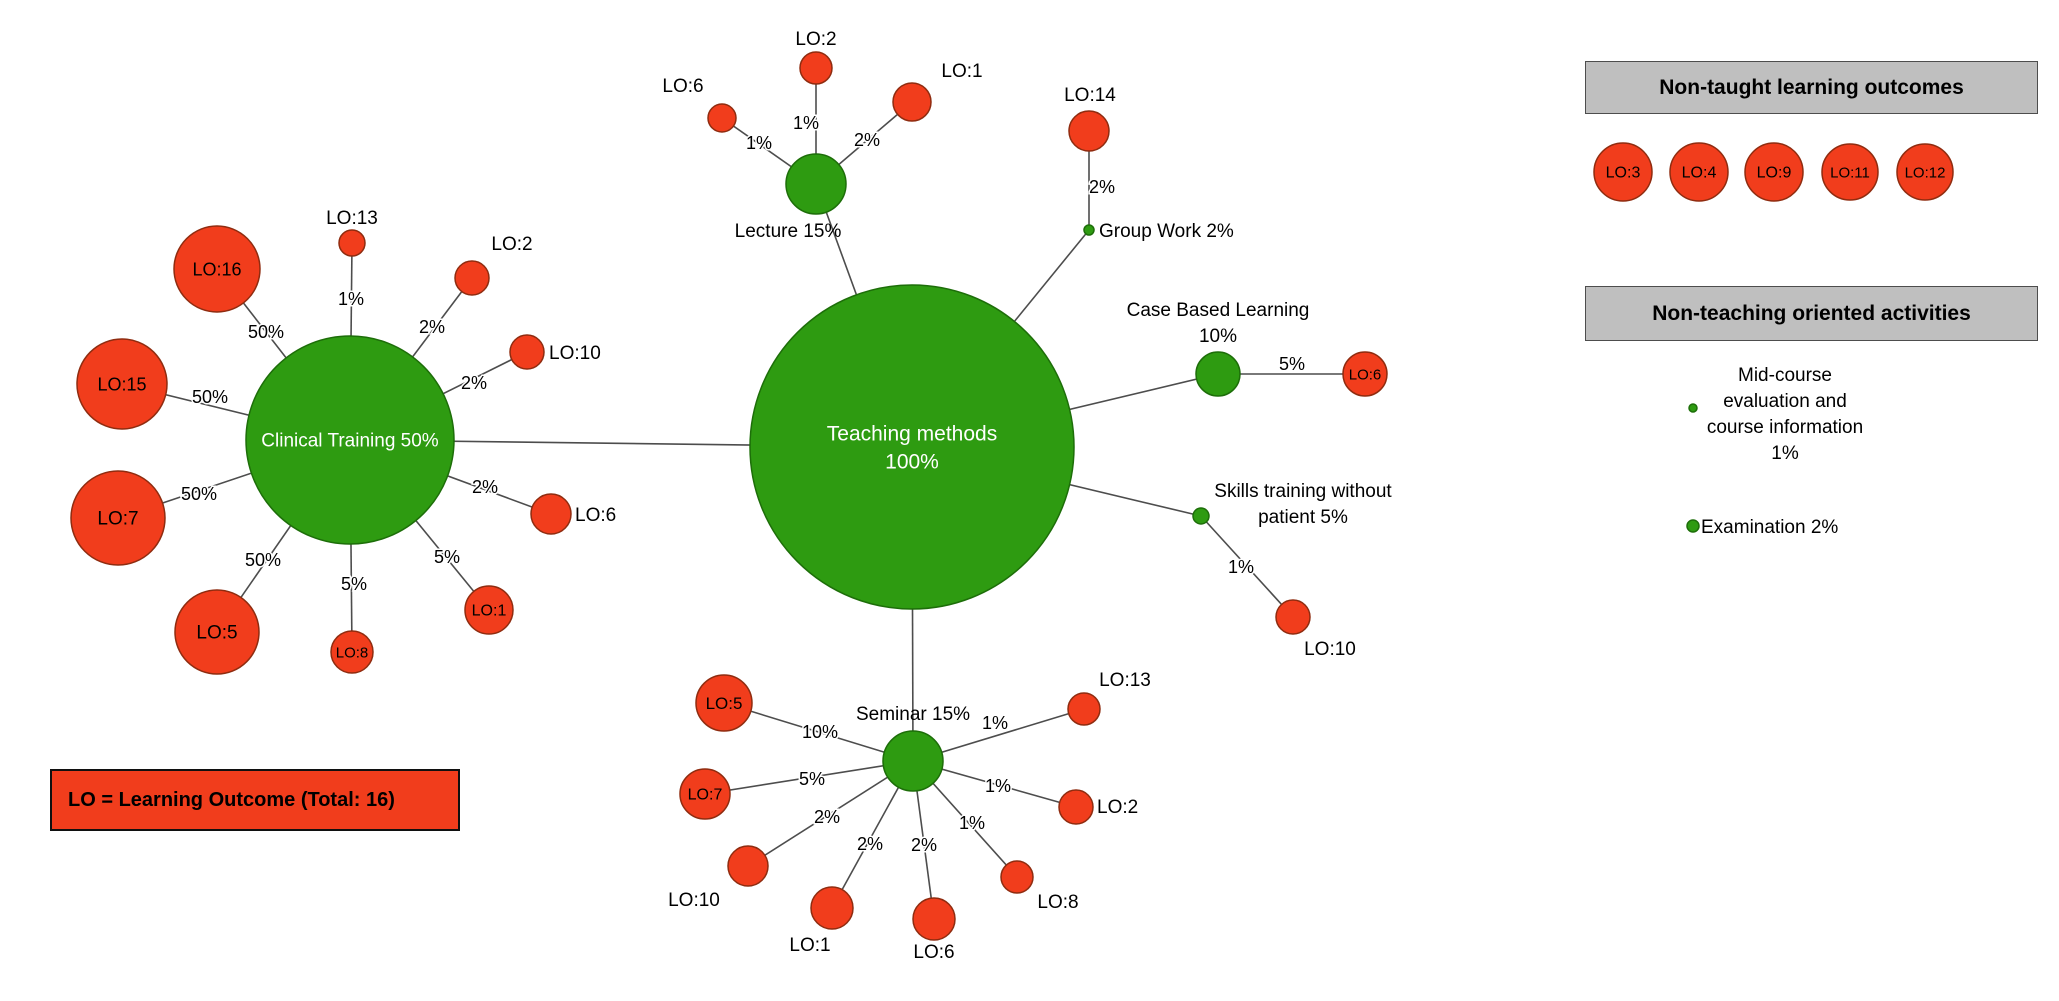  I want to click on edge-skills-k10, so click(1247, 566).